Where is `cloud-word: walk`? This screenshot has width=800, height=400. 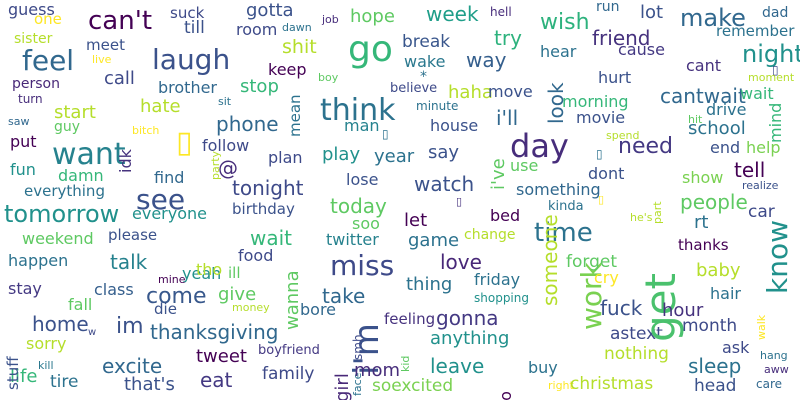
cloud-word: walk is located at coordinates (761, 328).